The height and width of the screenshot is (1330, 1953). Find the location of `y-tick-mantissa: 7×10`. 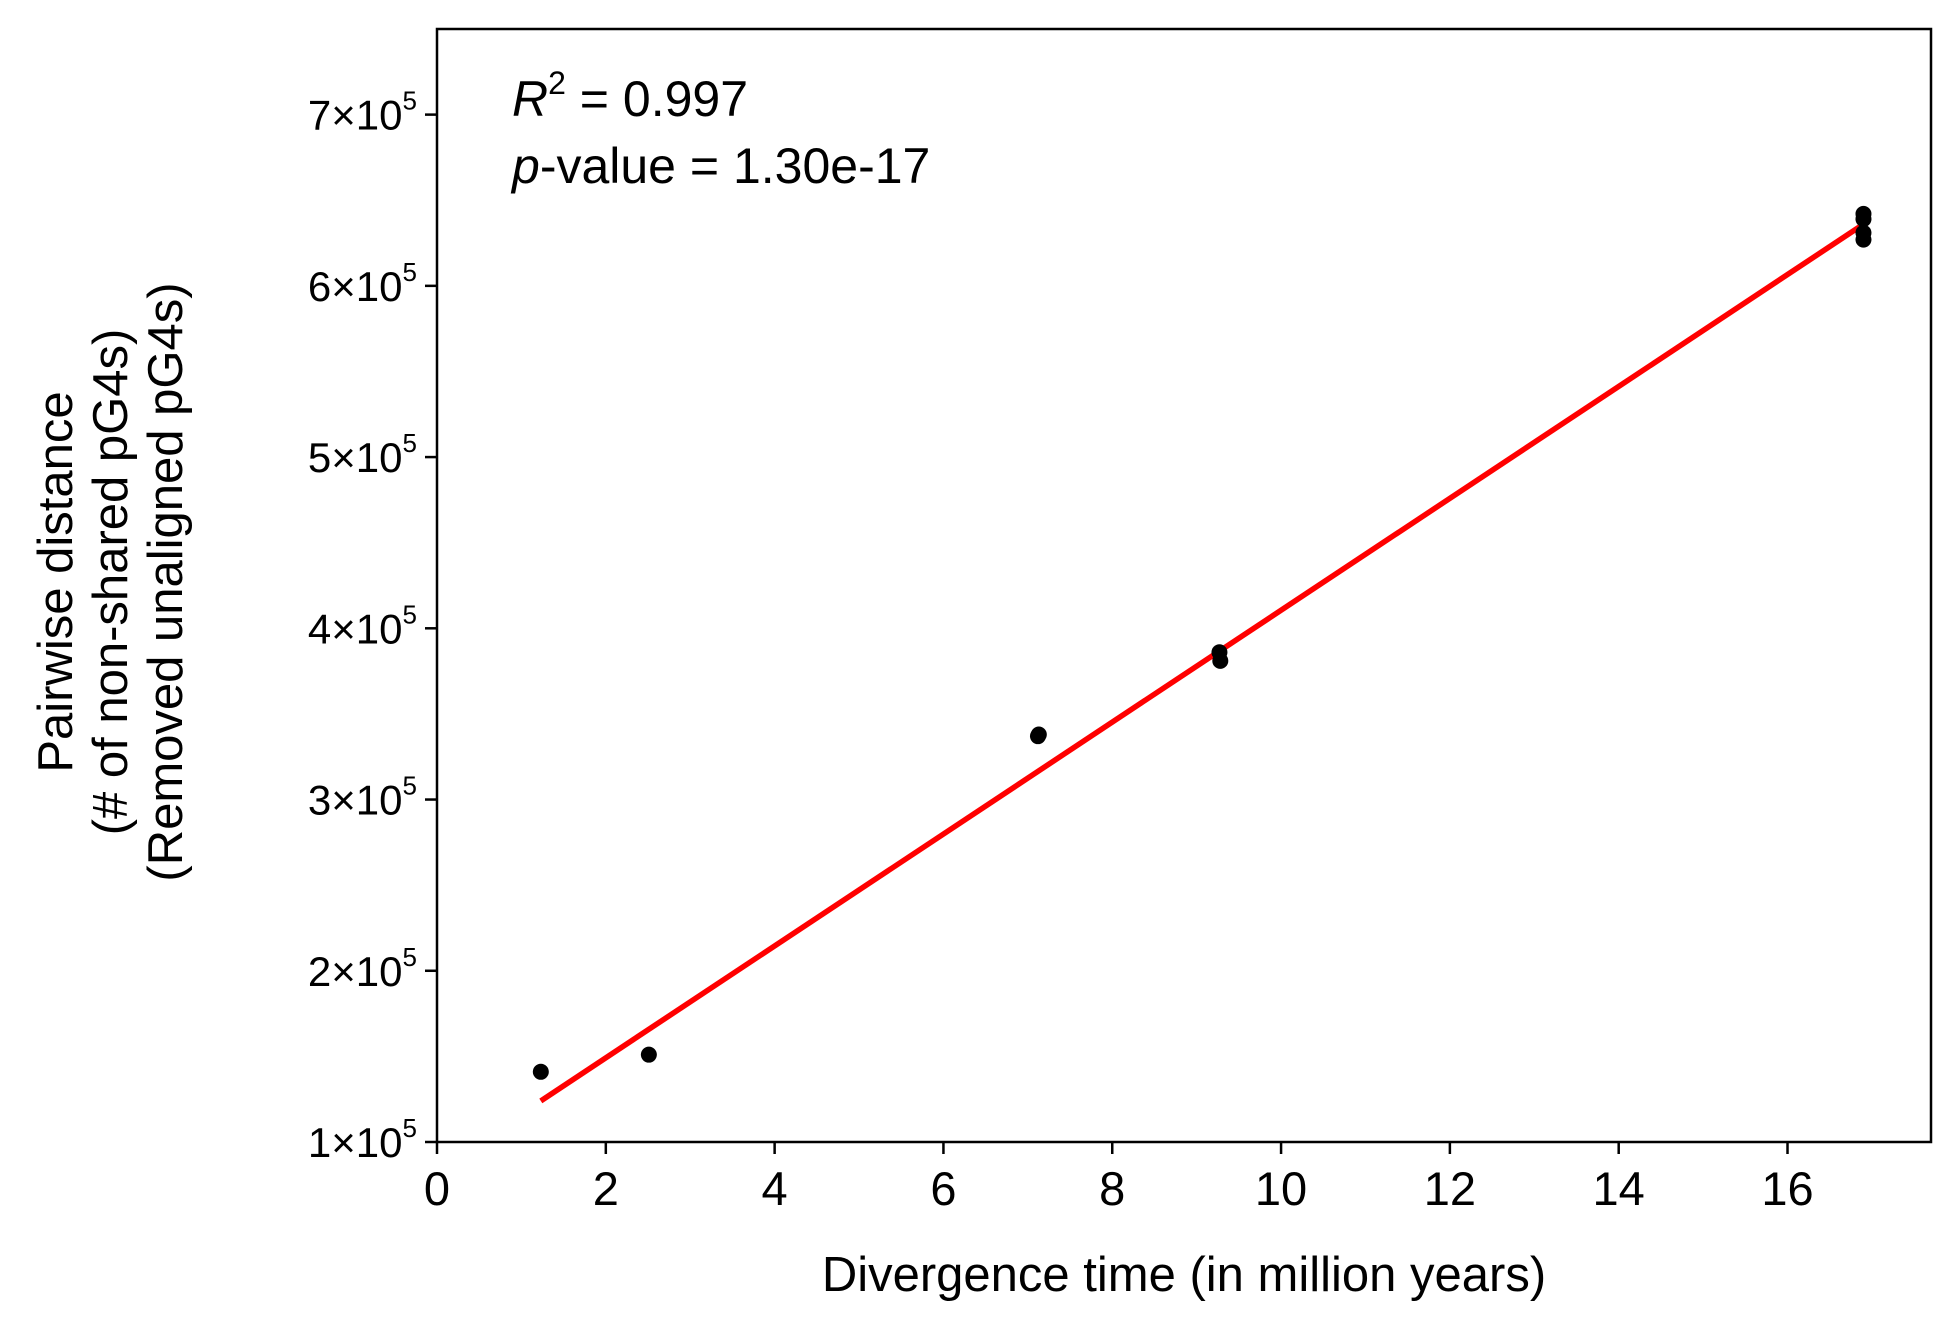

y-tick-mantissa: 7×10 is located at coordinates (355, 115).